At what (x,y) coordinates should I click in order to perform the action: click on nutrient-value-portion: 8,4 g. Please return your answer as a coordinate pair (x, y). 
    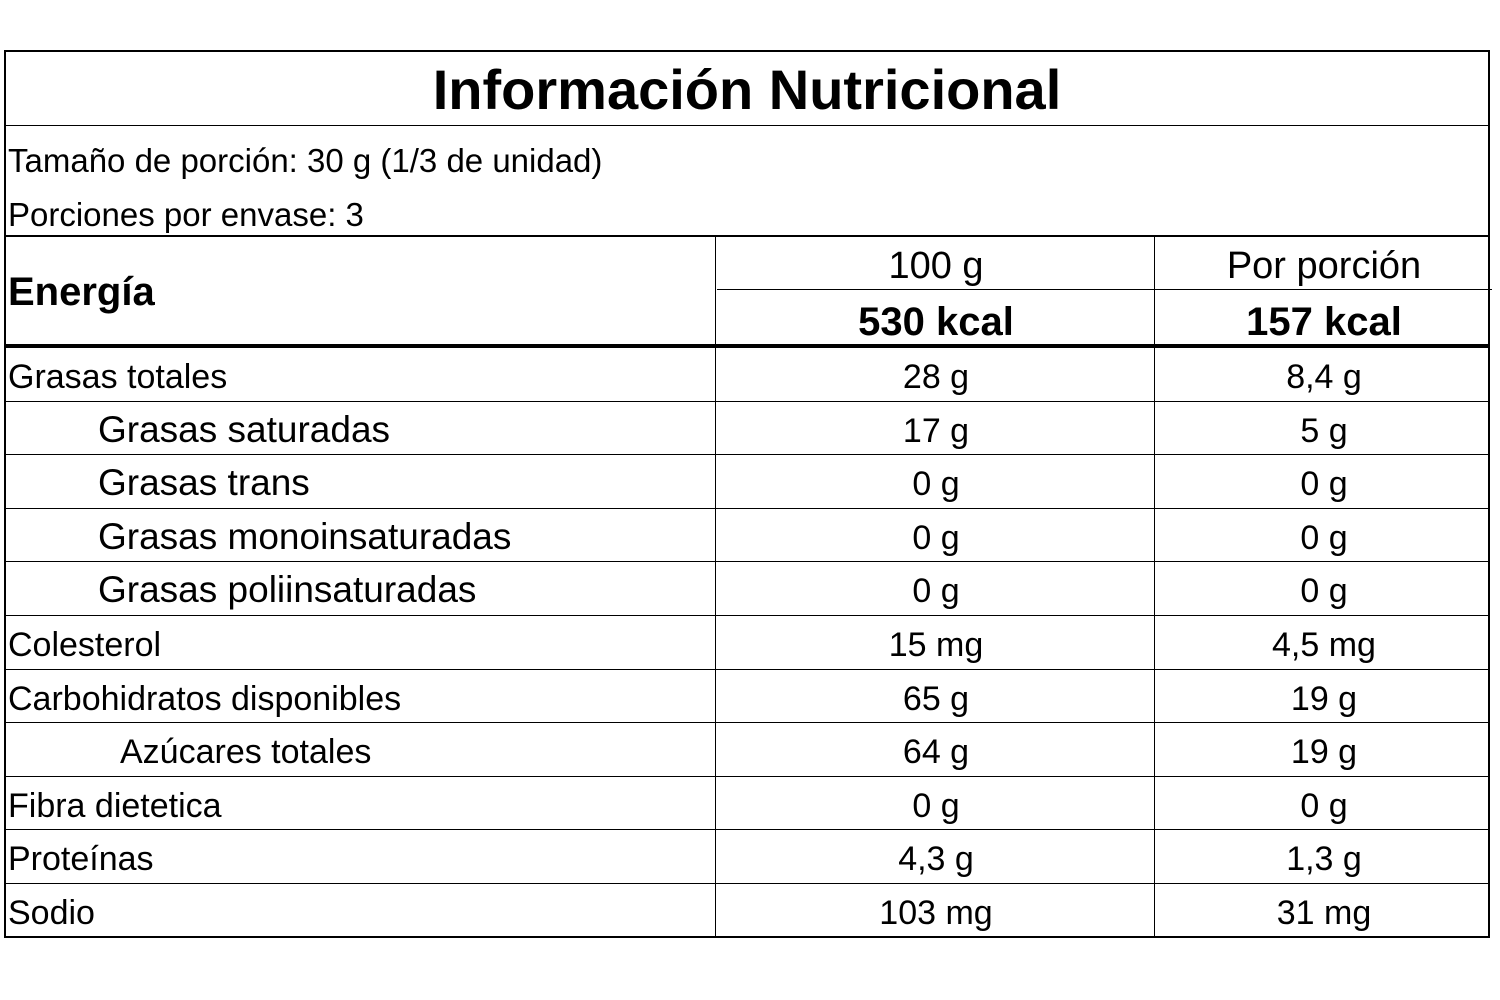
    Looking at the image, I should click on (1324, 377).